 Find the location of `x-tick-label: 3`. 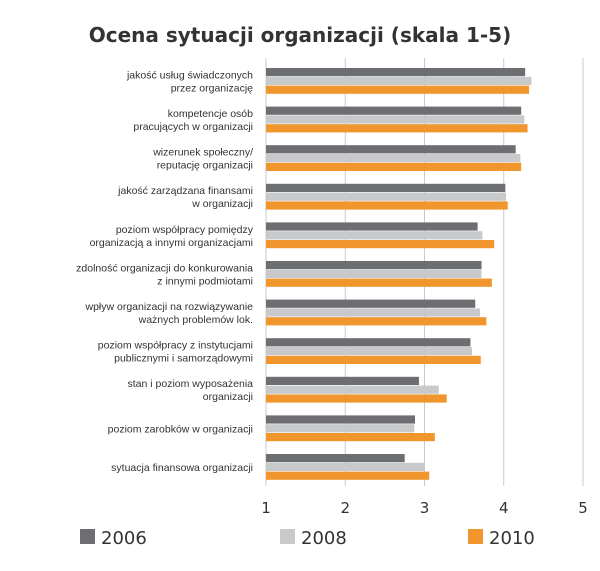

x-tick-label: 3 is located at coordinates (425, 508).